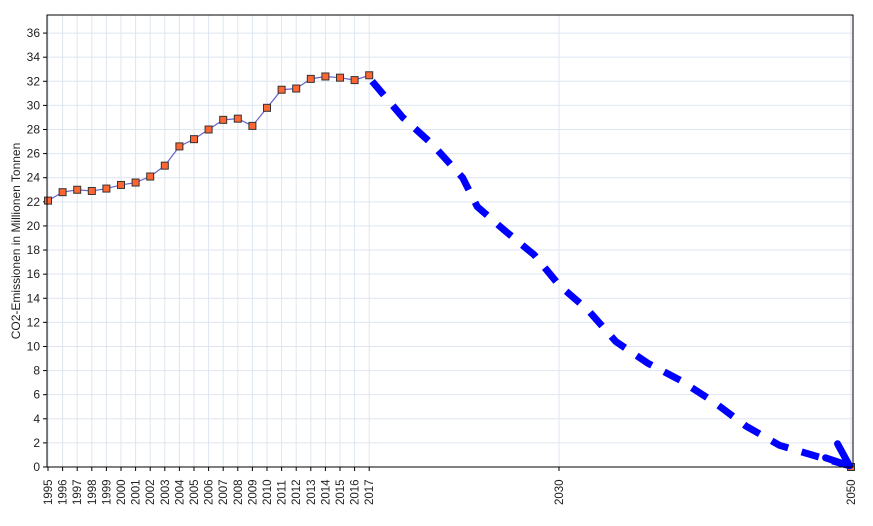  I want to click on x-tick-label: 2012, so click(297, 492).